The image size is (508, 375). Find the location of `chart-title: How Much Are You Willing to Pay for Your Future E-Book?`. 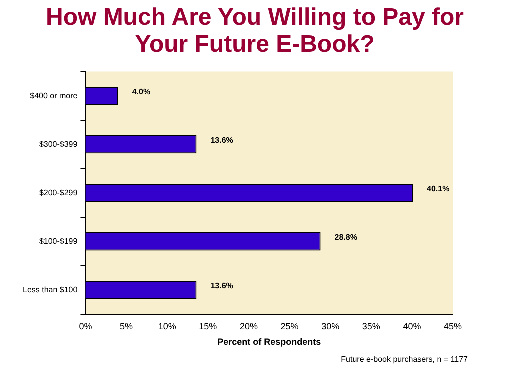

chart-title: How Much Are You Willing to Pay for Your Future E-Book? is located at coordinates (255, 31).